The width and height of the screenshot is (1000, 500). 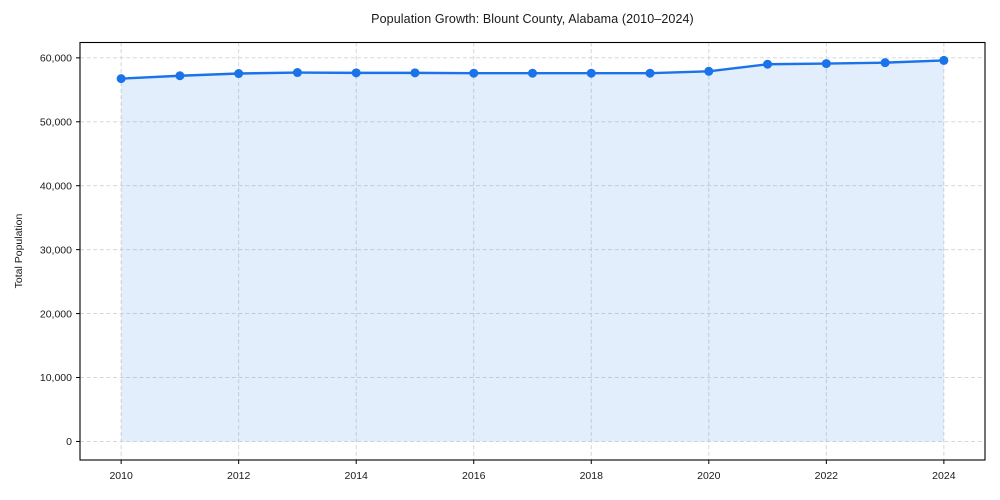 I want to click on y-tick-label: 60,000, so click(x=56, y=59).